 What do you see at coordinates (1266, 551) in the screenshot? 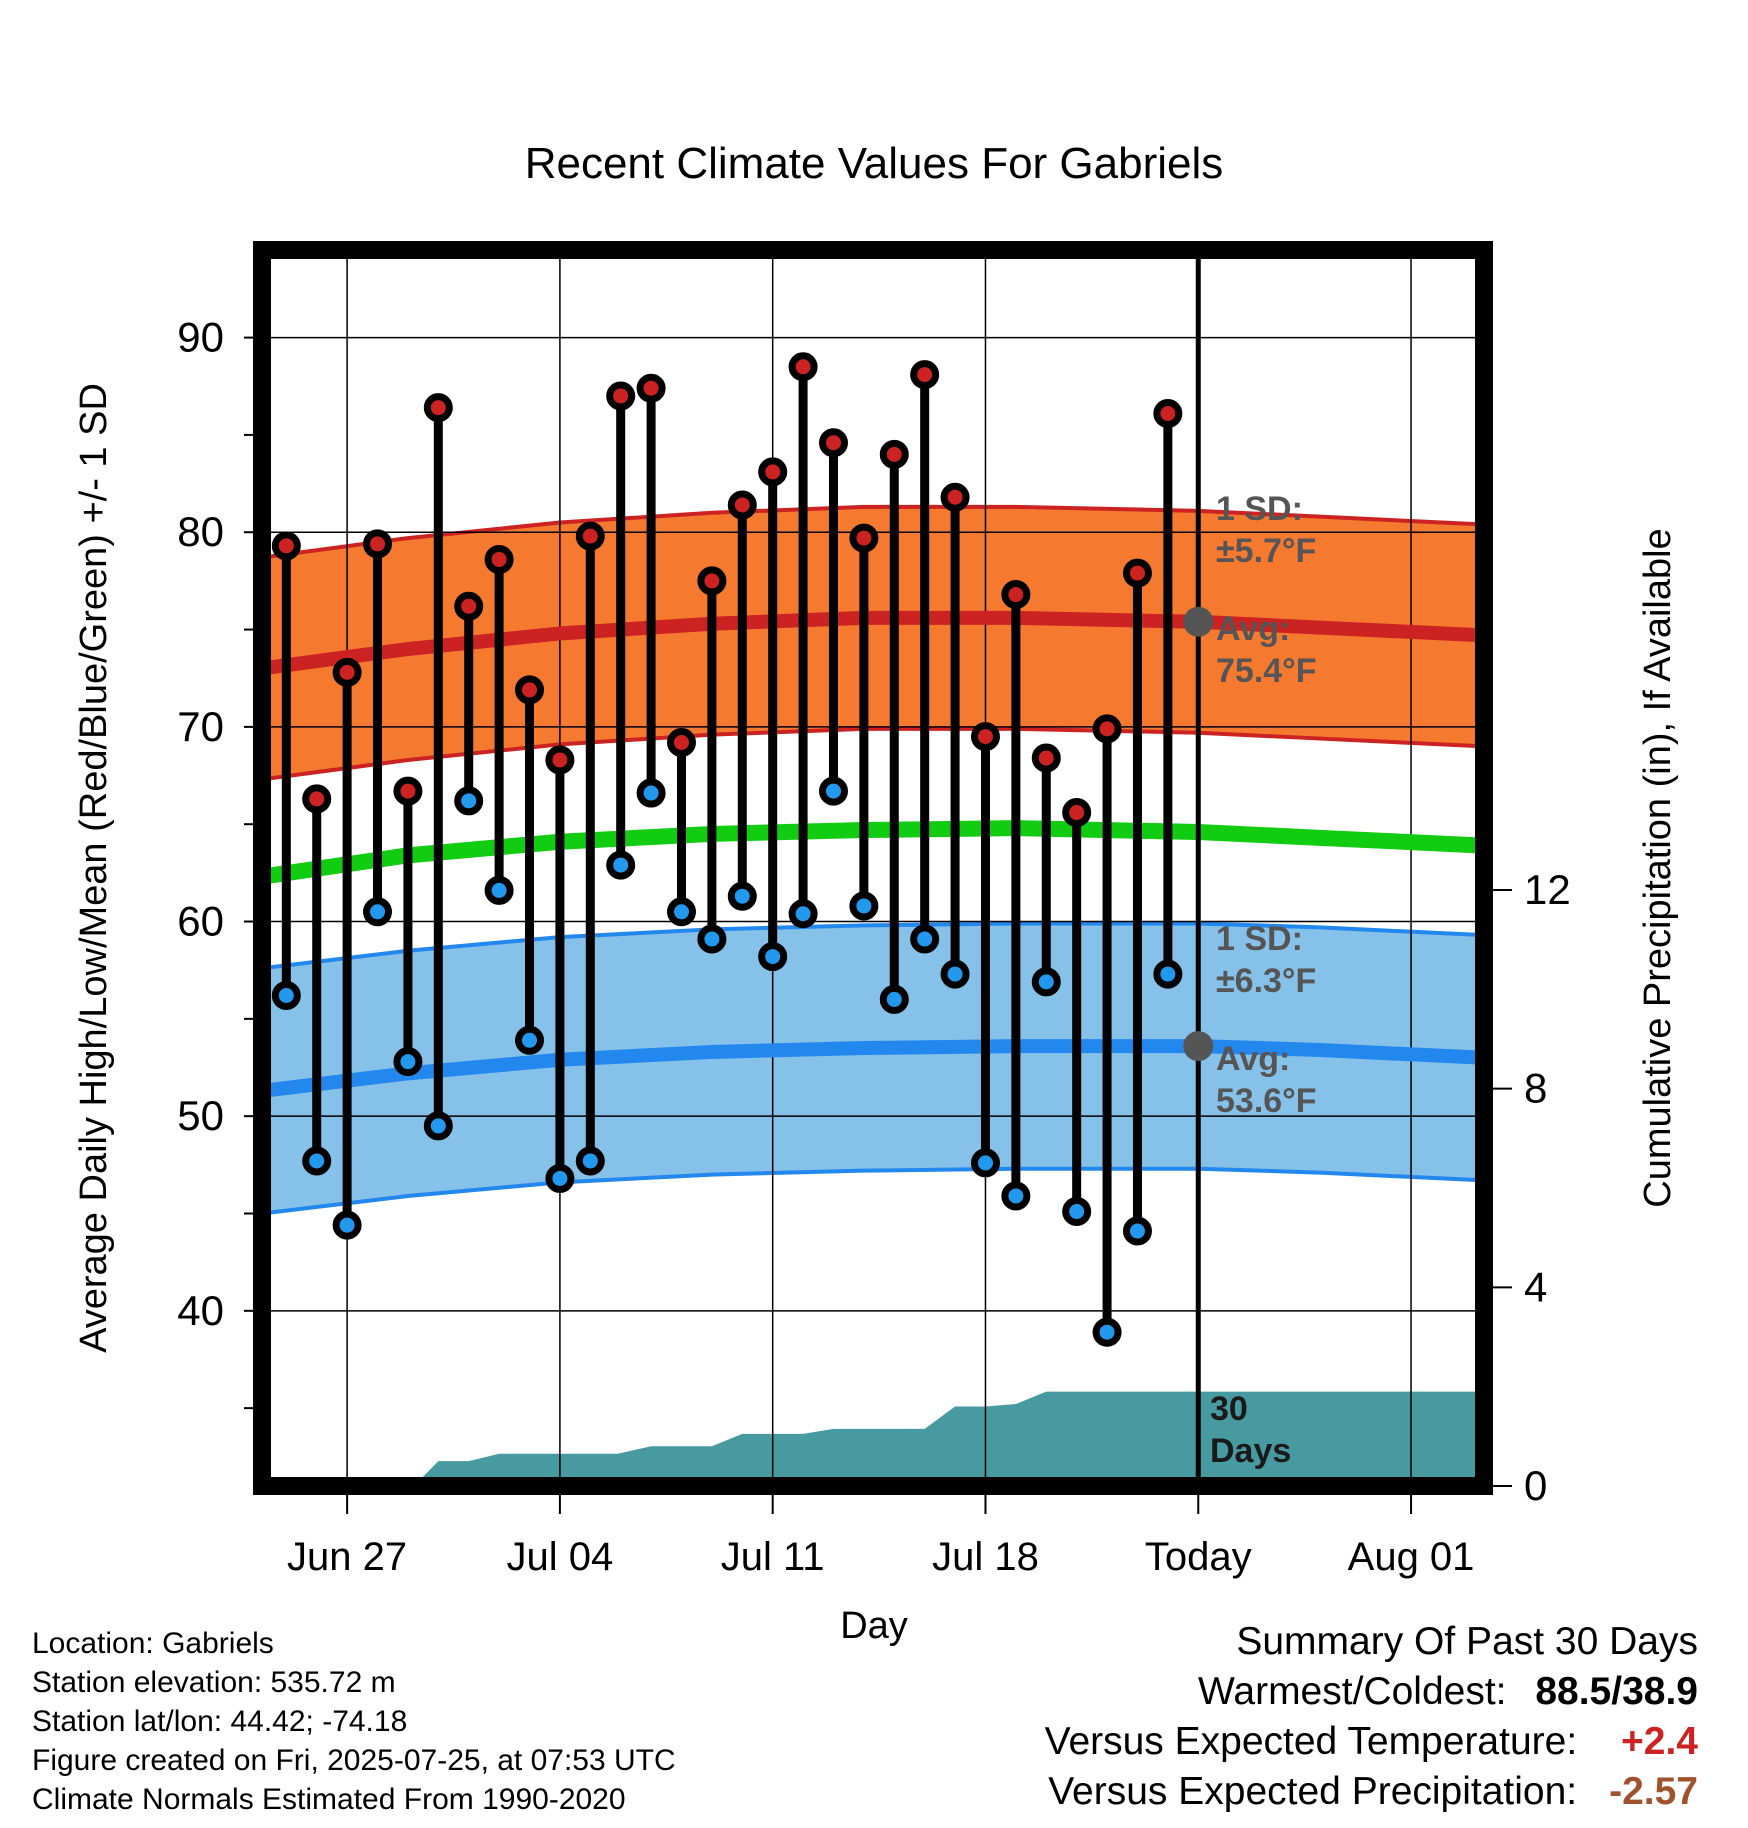
I see `high-sd-value: ±5.7°F` at bounding box center [1266, 551].